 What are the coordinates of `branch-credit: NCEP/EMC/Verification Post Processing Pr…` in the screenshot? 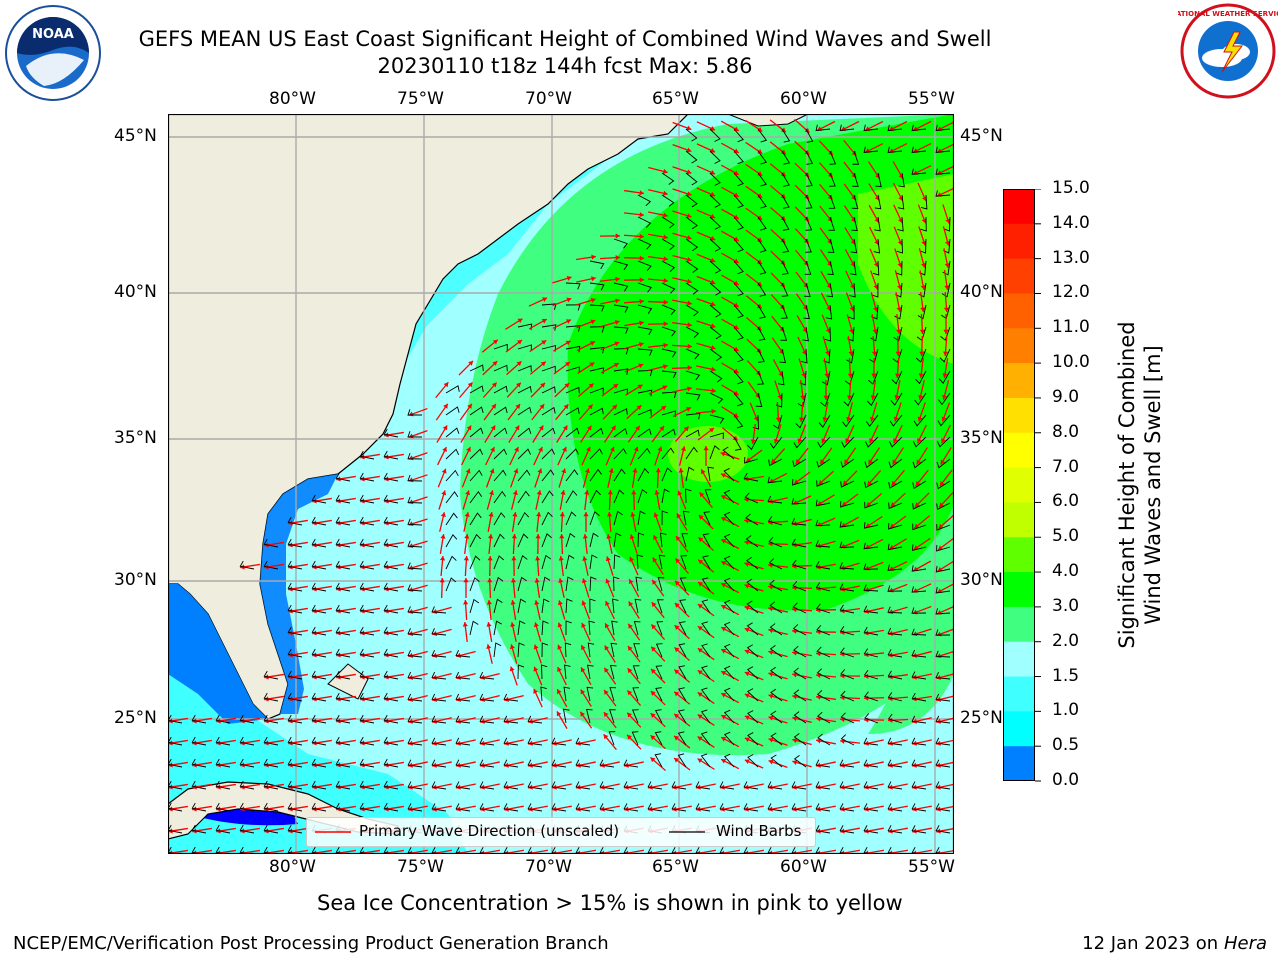 It's located at (311, 943).